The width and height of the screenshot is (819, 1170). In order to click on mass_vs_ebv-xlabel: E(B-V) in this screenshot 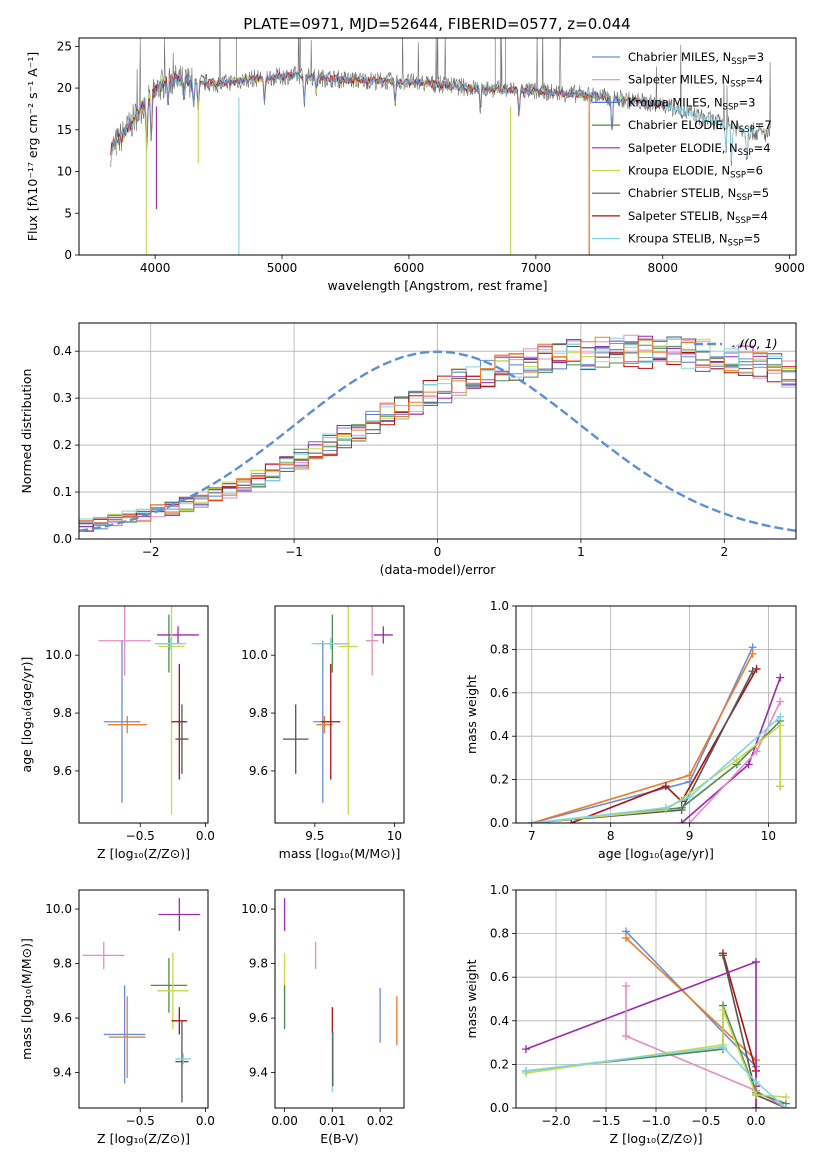, I will do `click(339, 1138)`.